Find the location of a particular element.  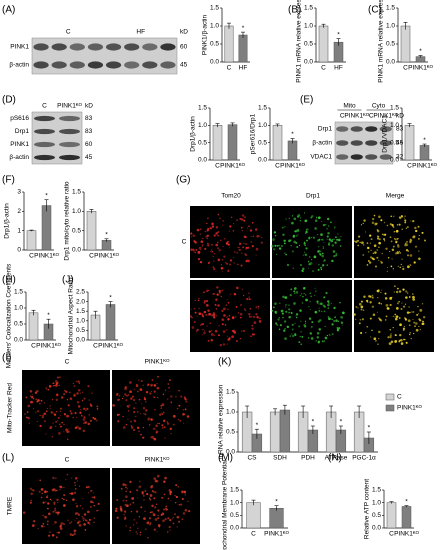

y-tick-label: 0.0 is located at coordinates (230, 452).